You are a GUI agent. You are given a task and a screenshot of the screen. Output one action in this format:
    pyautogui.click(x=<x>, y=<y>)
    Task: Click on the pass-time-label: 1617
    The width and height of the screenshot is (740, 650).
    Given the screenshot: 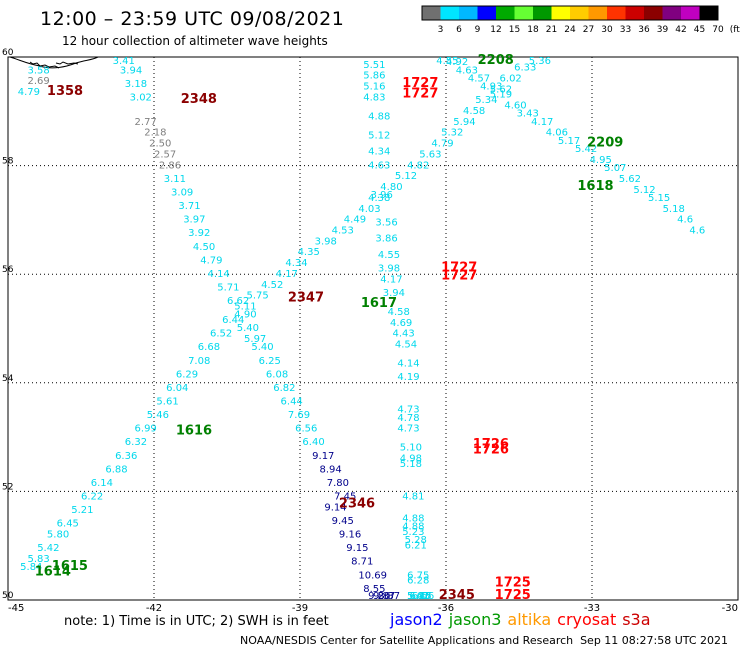 What is the action you would take?
    pyautogui.click(x=379, y=303)
    